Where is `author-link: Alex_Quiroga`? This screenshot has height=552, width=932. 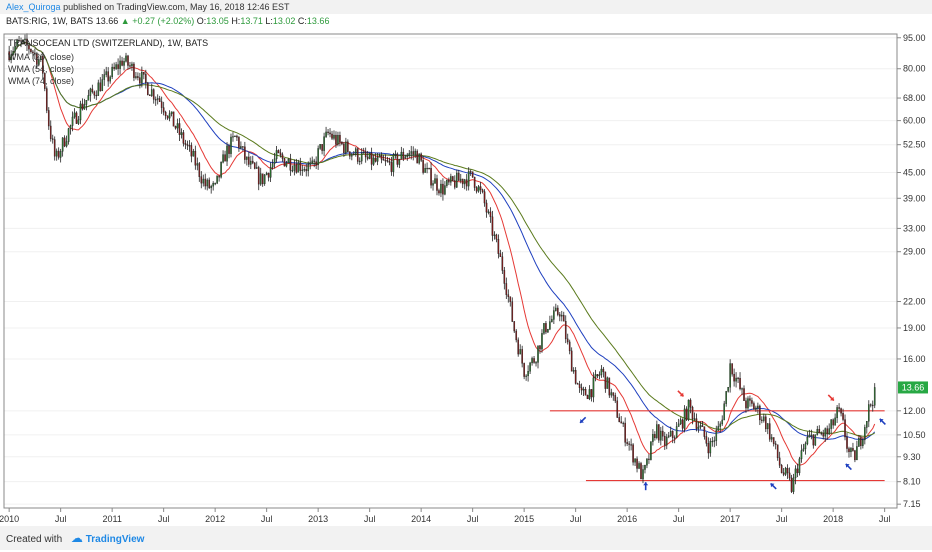
author-link: Alex_Quiroga is located at coordinates (33, 7).